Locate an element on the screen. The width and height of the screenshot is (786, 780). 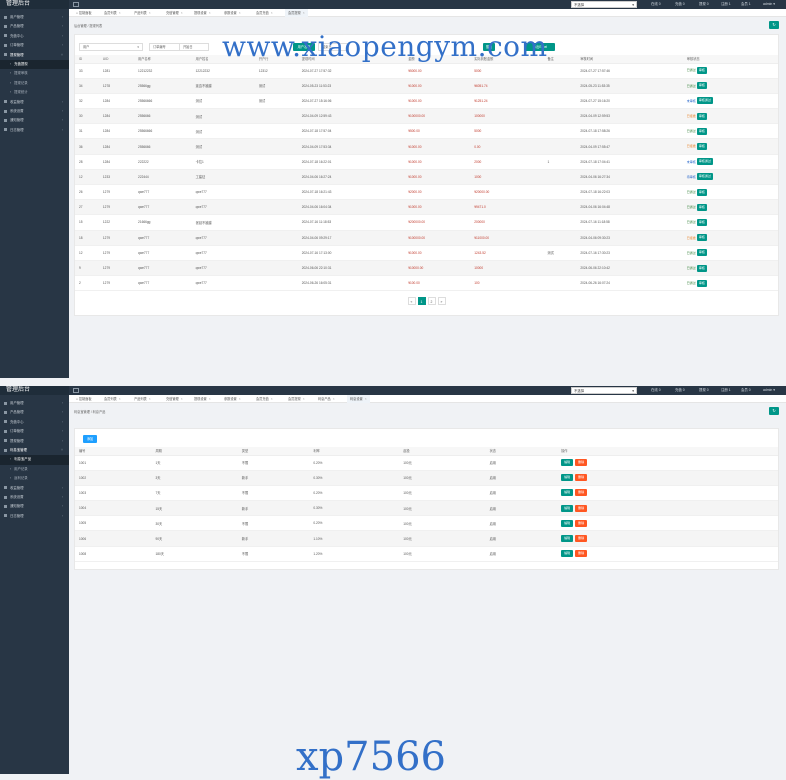
sidebar-item: 日志管理 ‹ is located at coordinates (34, 130).